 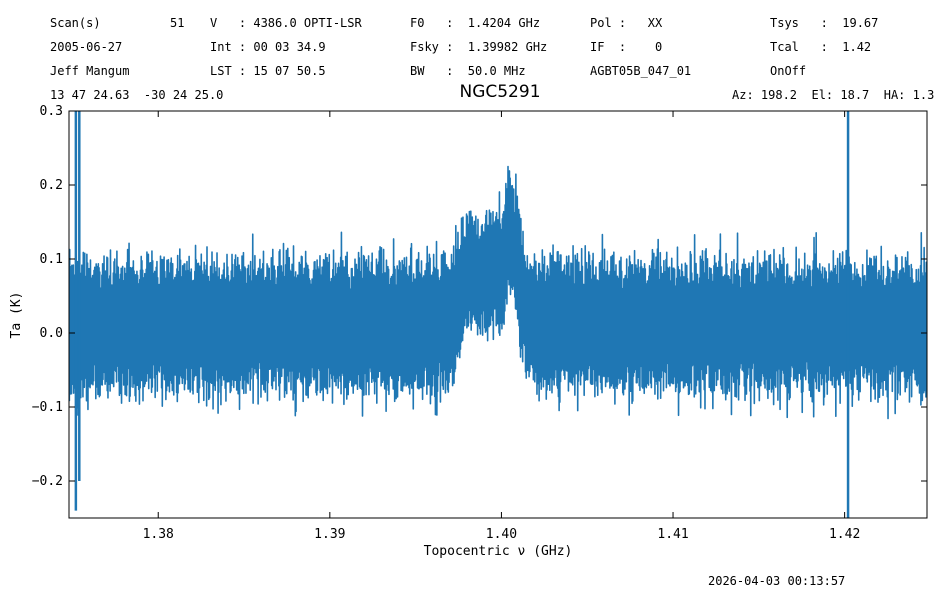 What do you see at coordinates (51, 185) in the screenshot?
I see `y-tick-label: 0.2` at bounding box center [51, 185].